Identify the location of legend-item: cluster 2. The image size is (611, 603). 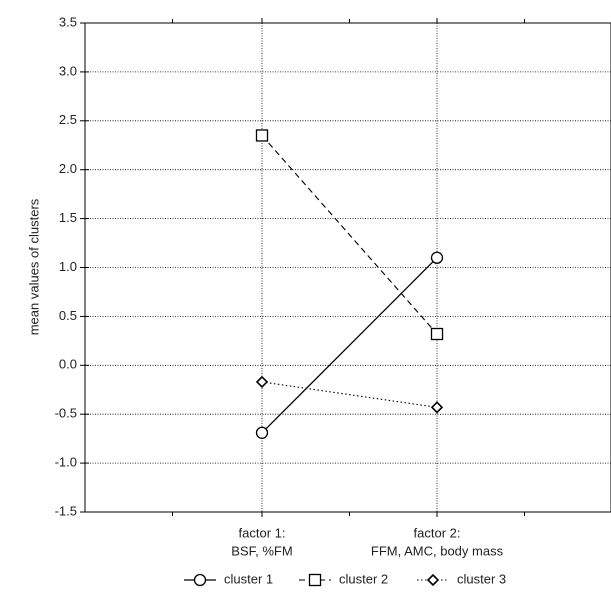
(343, 578).